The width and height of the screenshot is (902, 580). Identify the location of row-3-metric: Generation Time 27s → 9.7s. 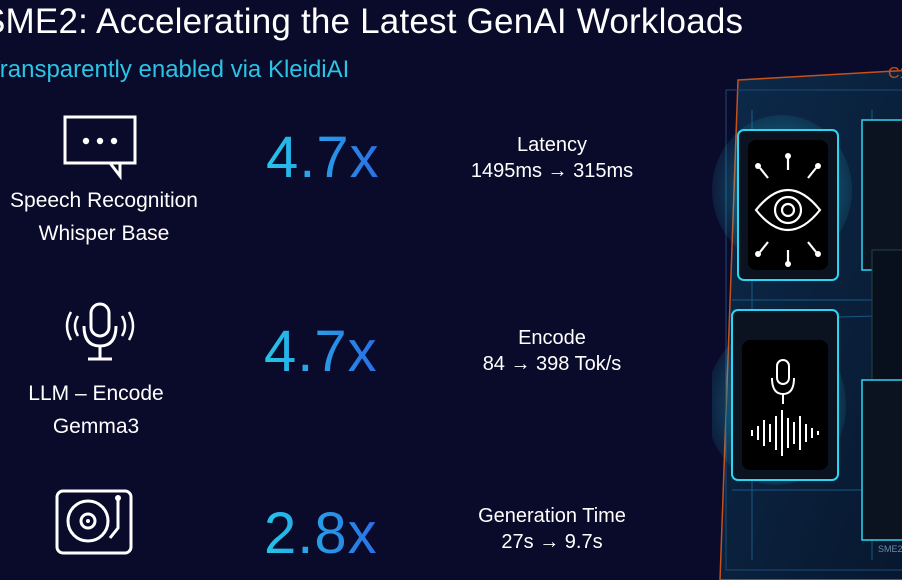
(552, 529).